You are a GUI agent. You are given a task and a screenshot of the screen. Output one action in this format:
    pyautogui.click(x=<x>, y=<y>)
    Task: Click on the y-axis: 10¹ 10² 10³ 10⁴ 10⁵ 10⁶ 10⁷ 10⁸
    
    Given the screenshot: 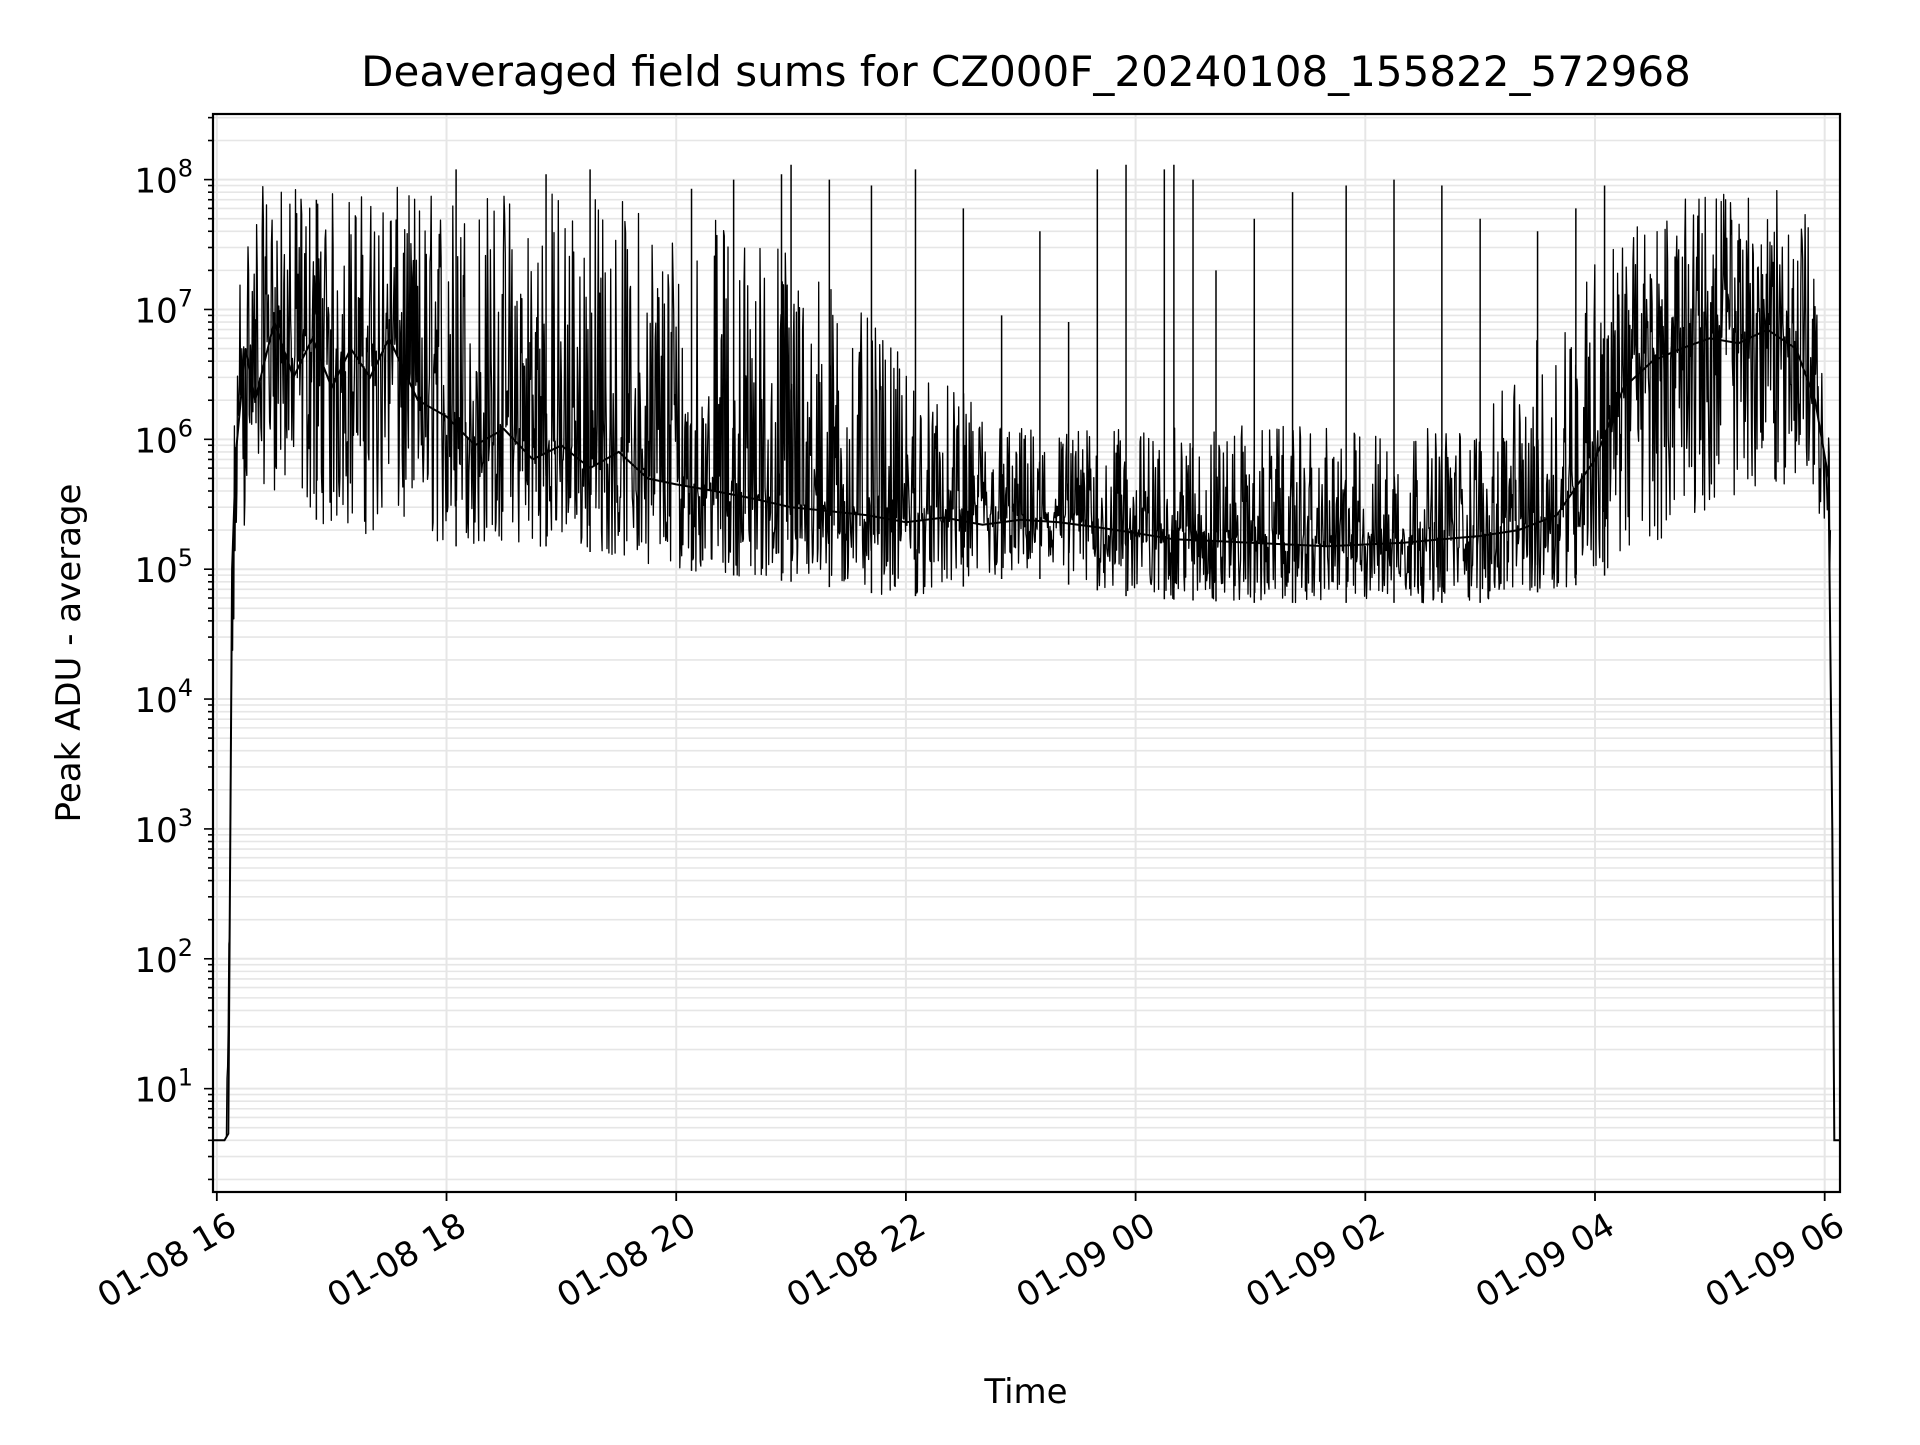 What is the action you would take?
    pyautogui.click(x=173, y=648)
    